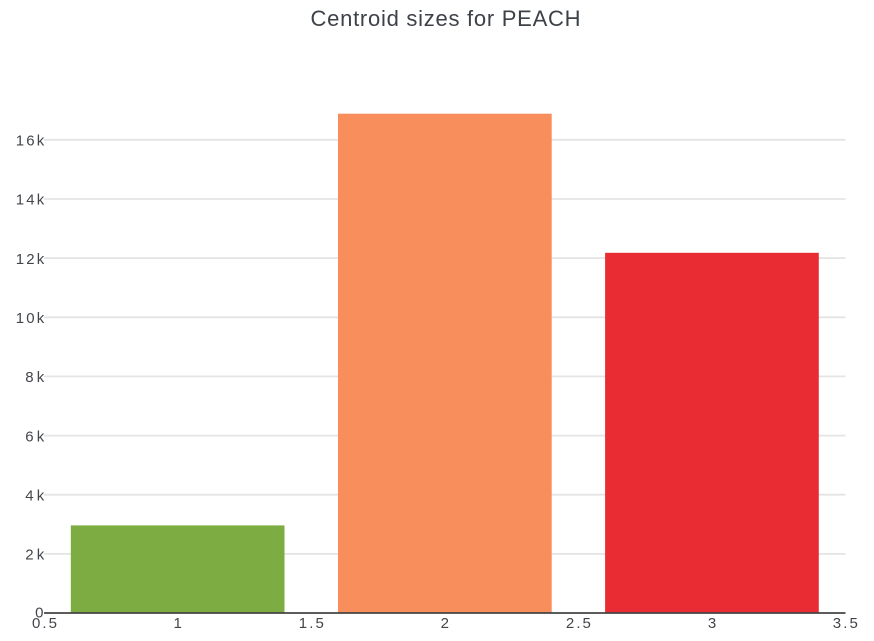  Describe the element at coordinates (578, 623) in the screenshot. I see `svg-text: 2.5` at that location.